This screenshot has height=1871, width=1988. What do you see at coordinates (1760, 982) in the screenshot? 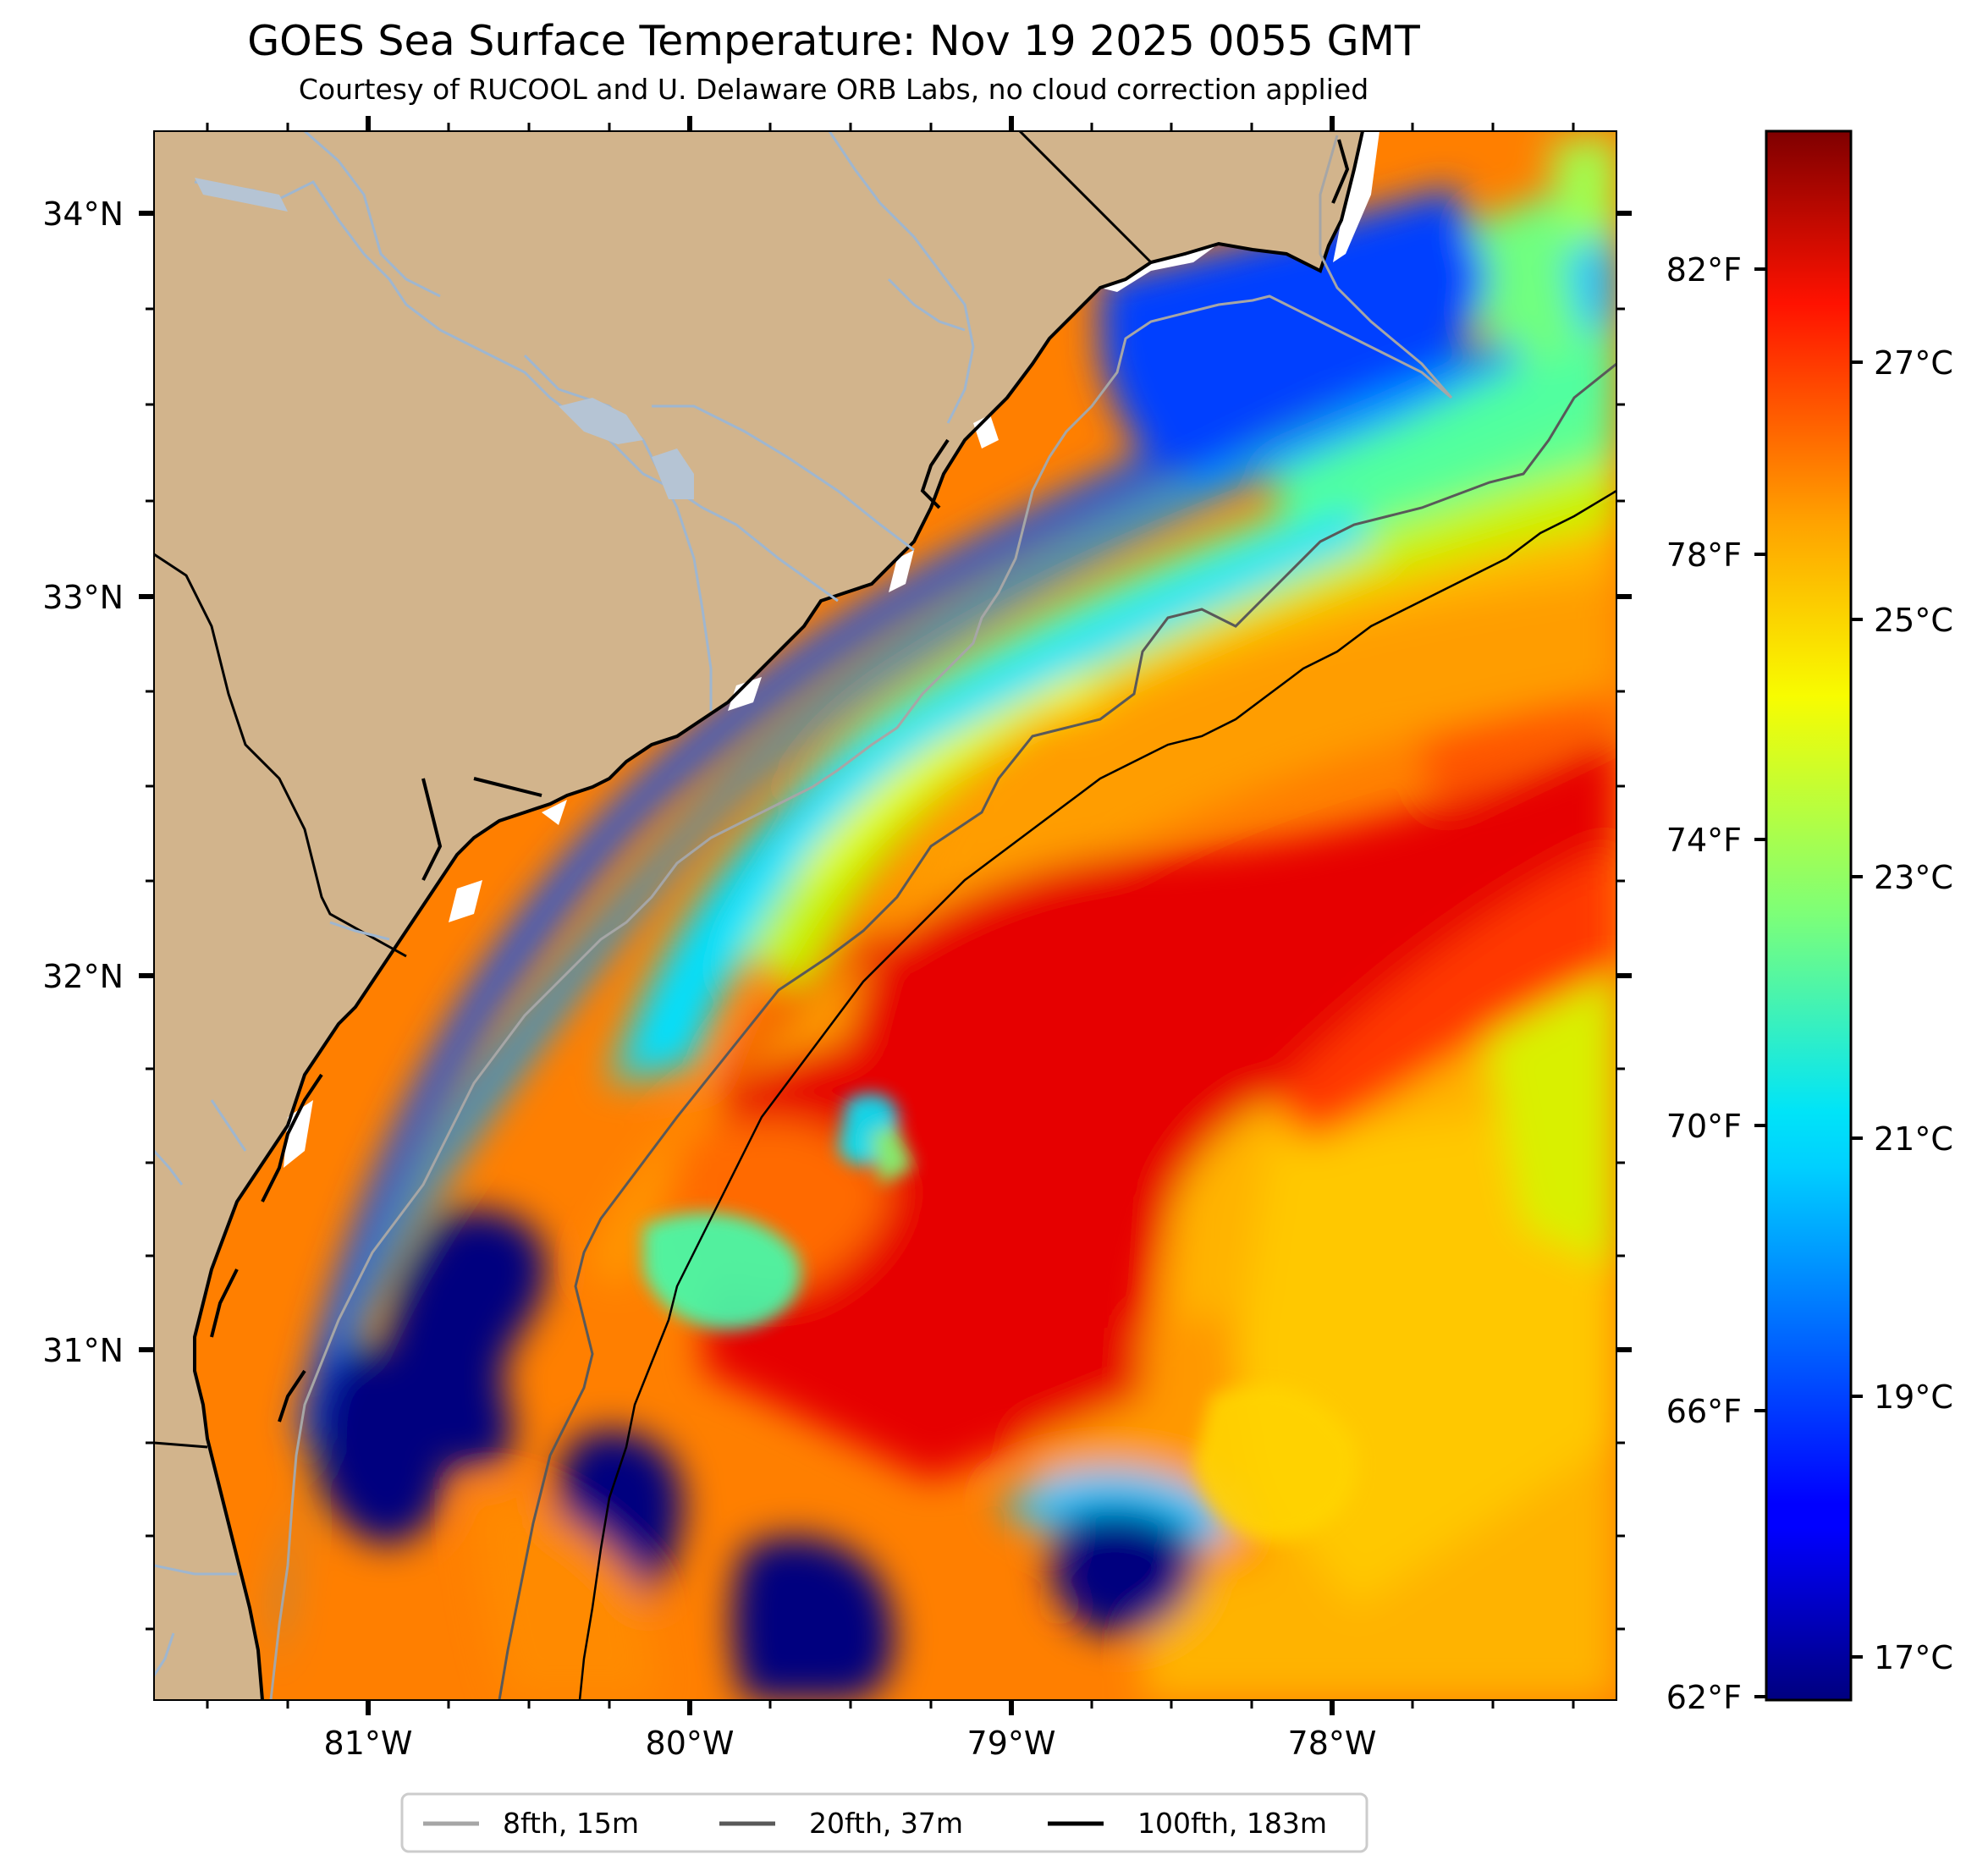
I see `colorbar-fahrenheit-ticks` at bounding box center [1760, 982].